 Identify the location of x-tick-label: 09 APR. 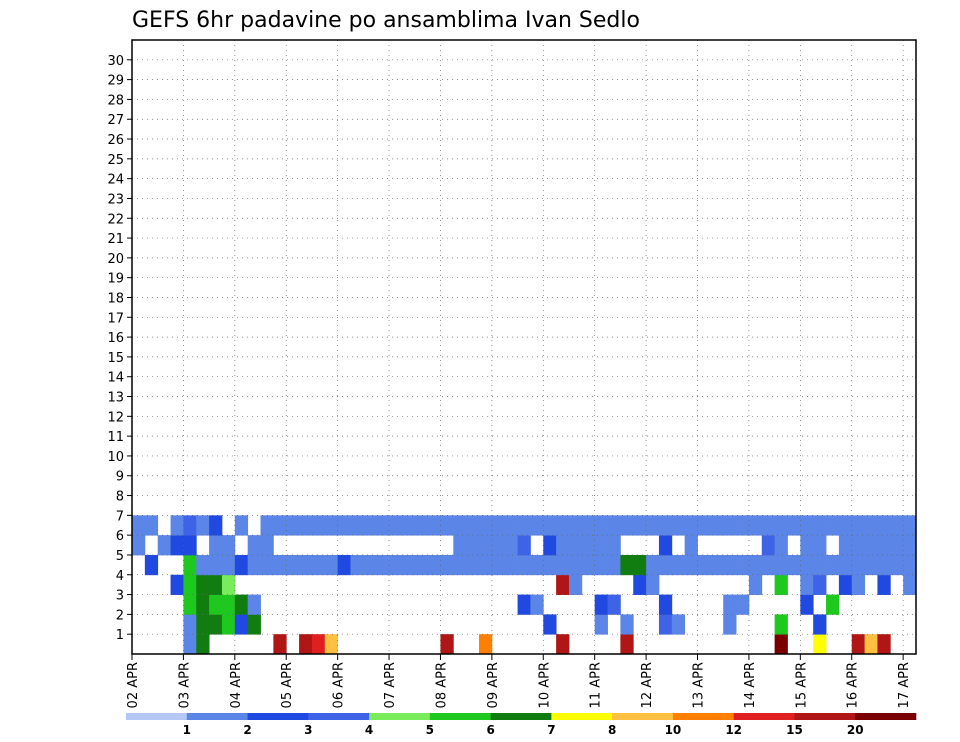
(493, 685).